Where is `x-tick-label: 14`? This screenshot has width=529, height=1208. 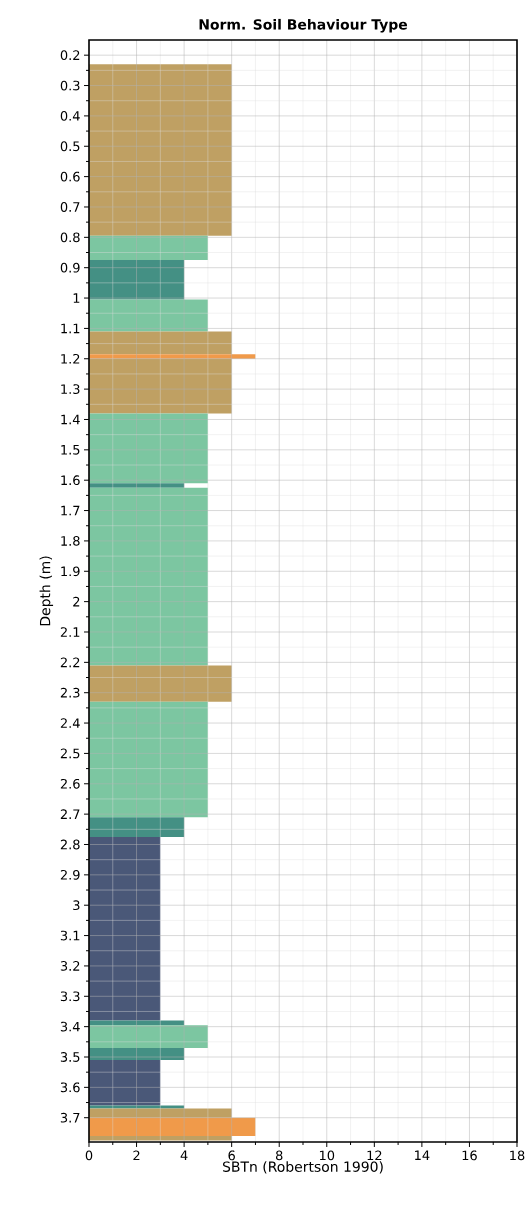
x-tick-label: 14 is located at coordinates (422, 1155).